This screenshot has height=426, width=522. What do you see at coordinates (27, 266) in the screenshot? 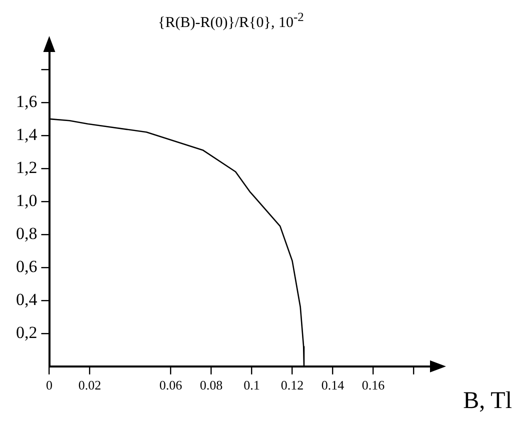
I see `y-tick-label: 0,6` at bounding box center [27, 266].